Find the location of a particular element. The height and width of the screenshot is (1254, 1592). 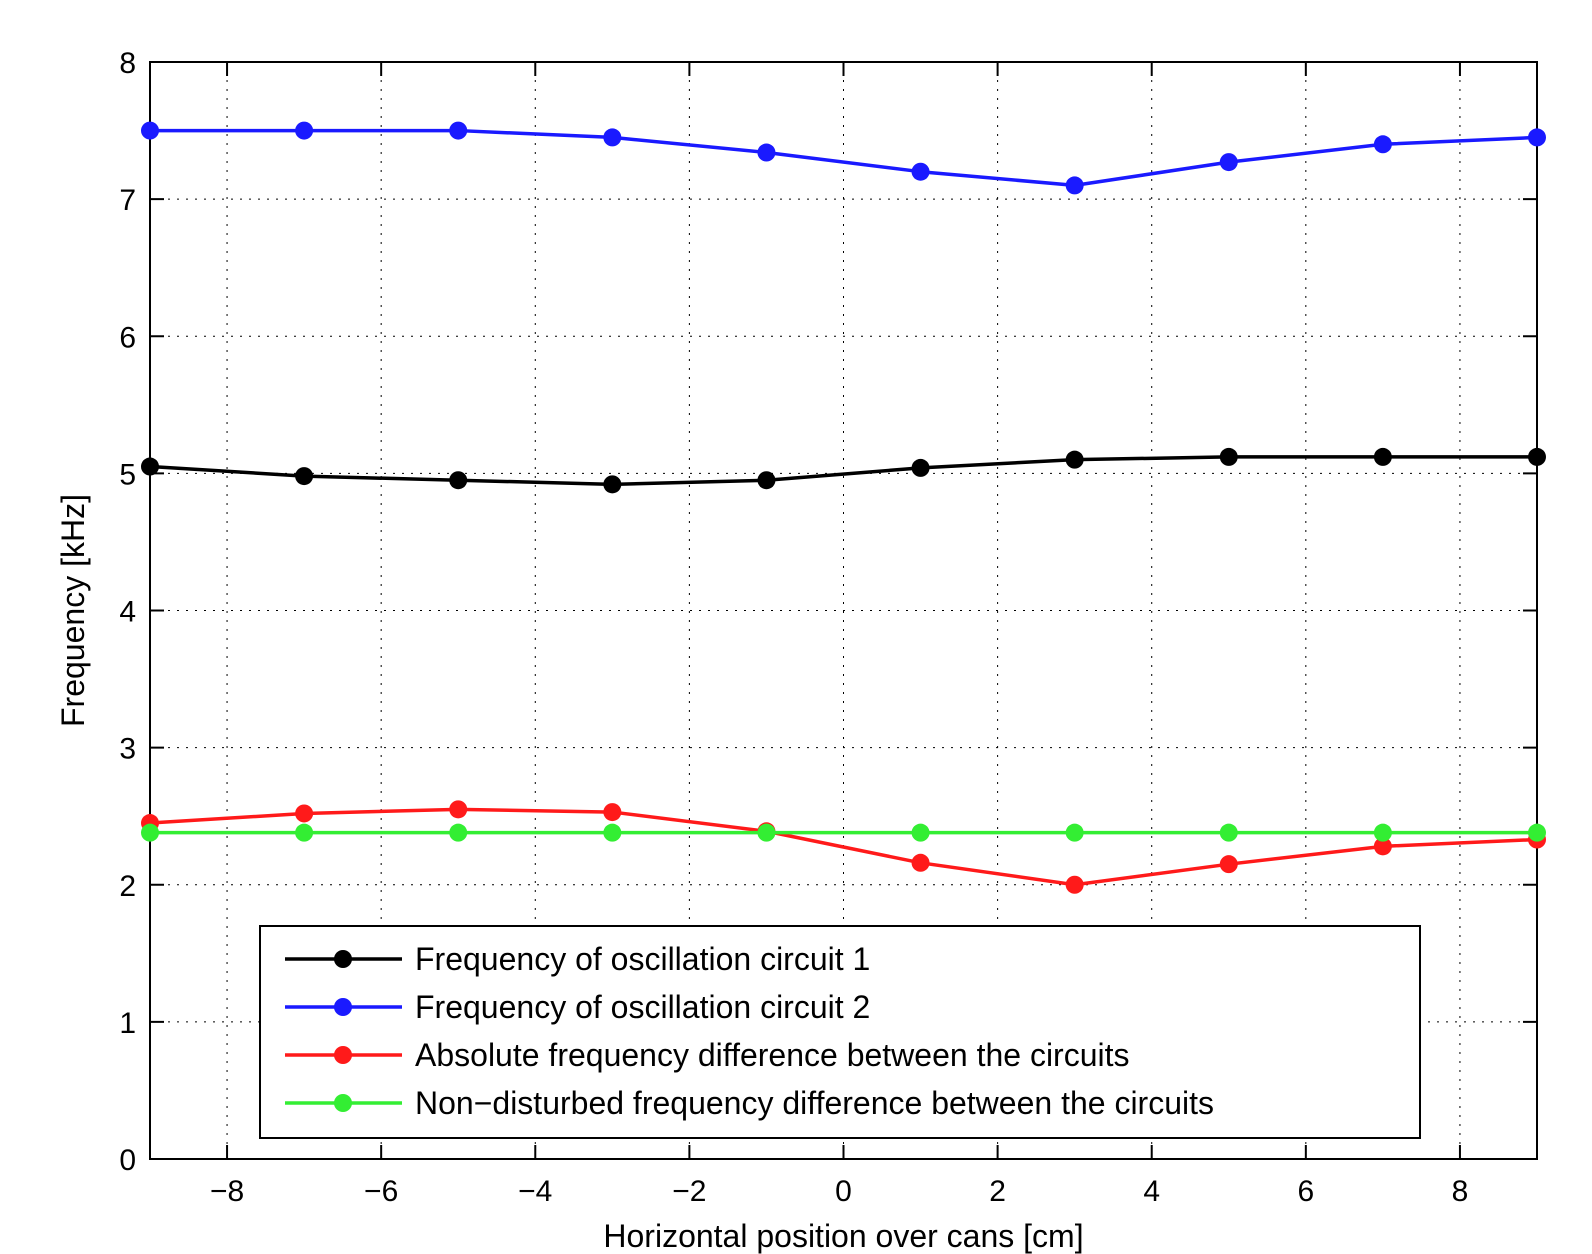

y-axis-title: Frequency [kHz] is located at coordinates (73, 610).